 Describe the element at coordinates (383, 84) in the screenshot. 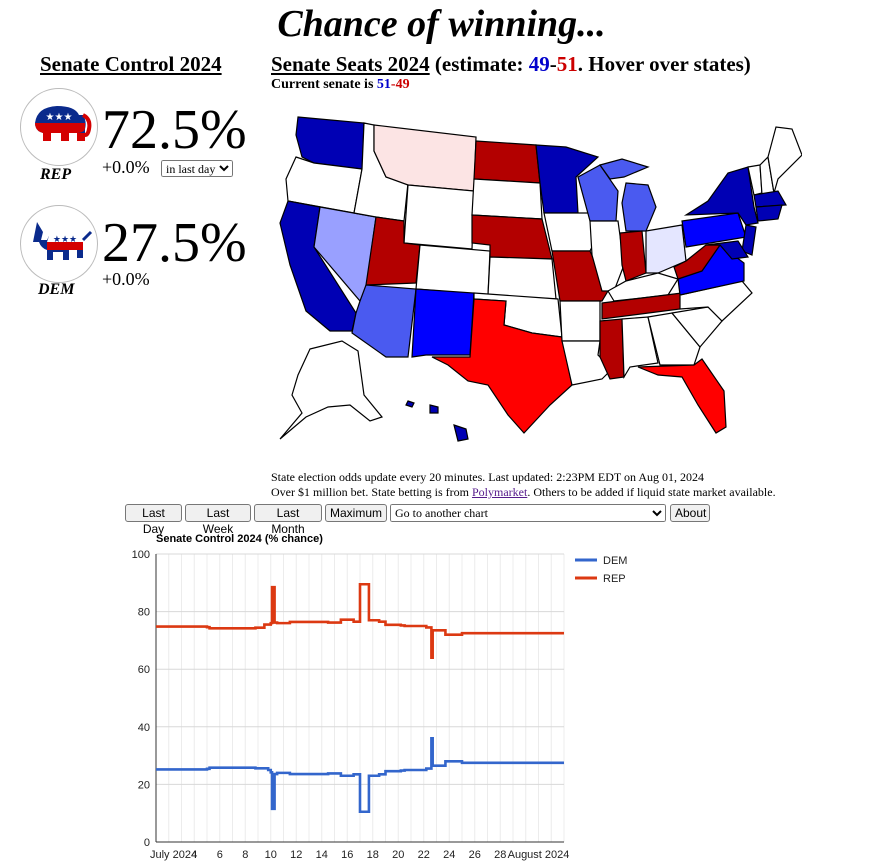

I see `current-dem: 51` at that location.